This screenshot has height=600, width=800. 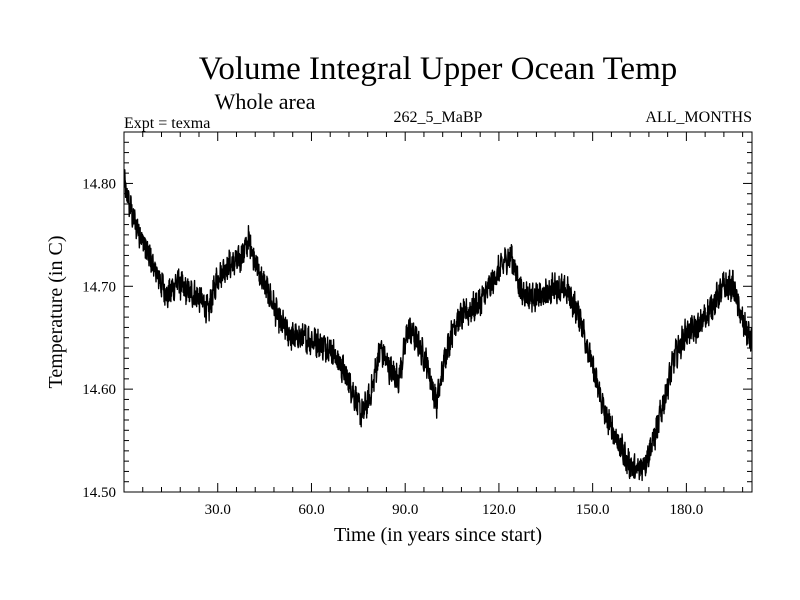 I want to click on y-tick-label: 14.80, so click(x=99, y=184).